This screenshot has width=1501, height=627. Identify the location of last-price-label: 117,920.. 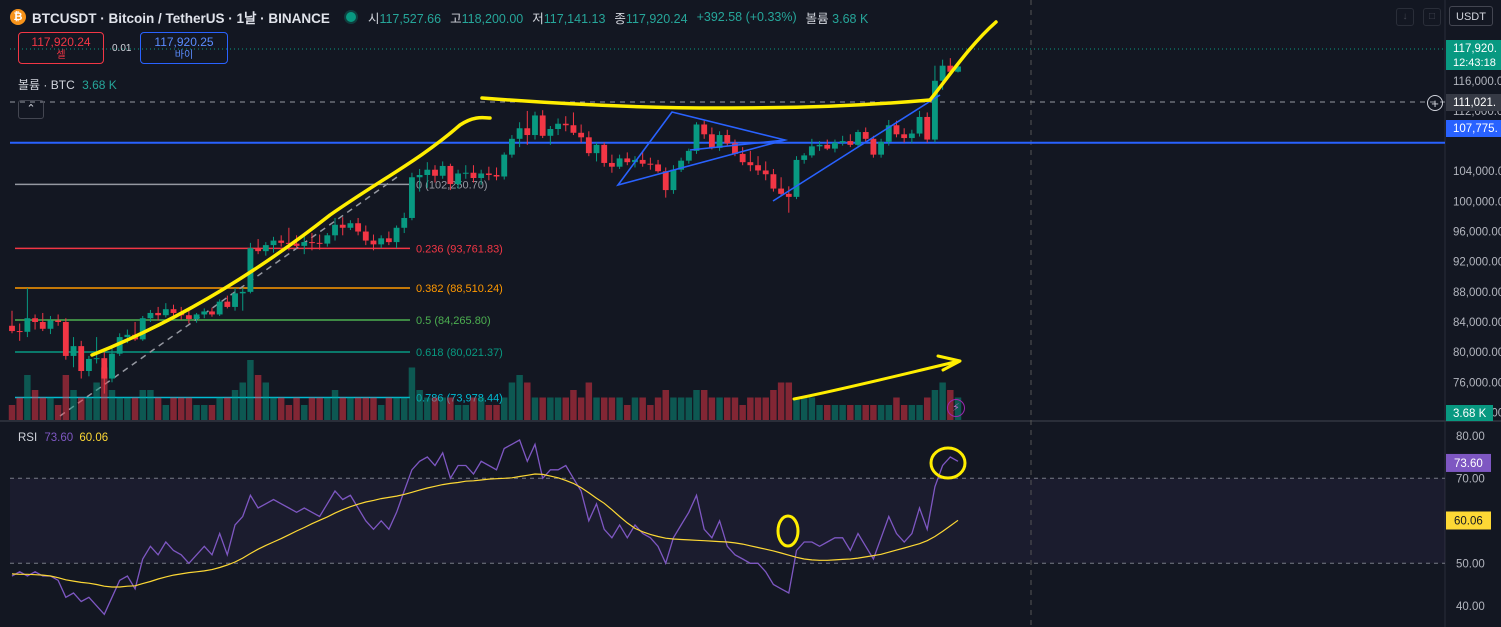
(1475, 49).